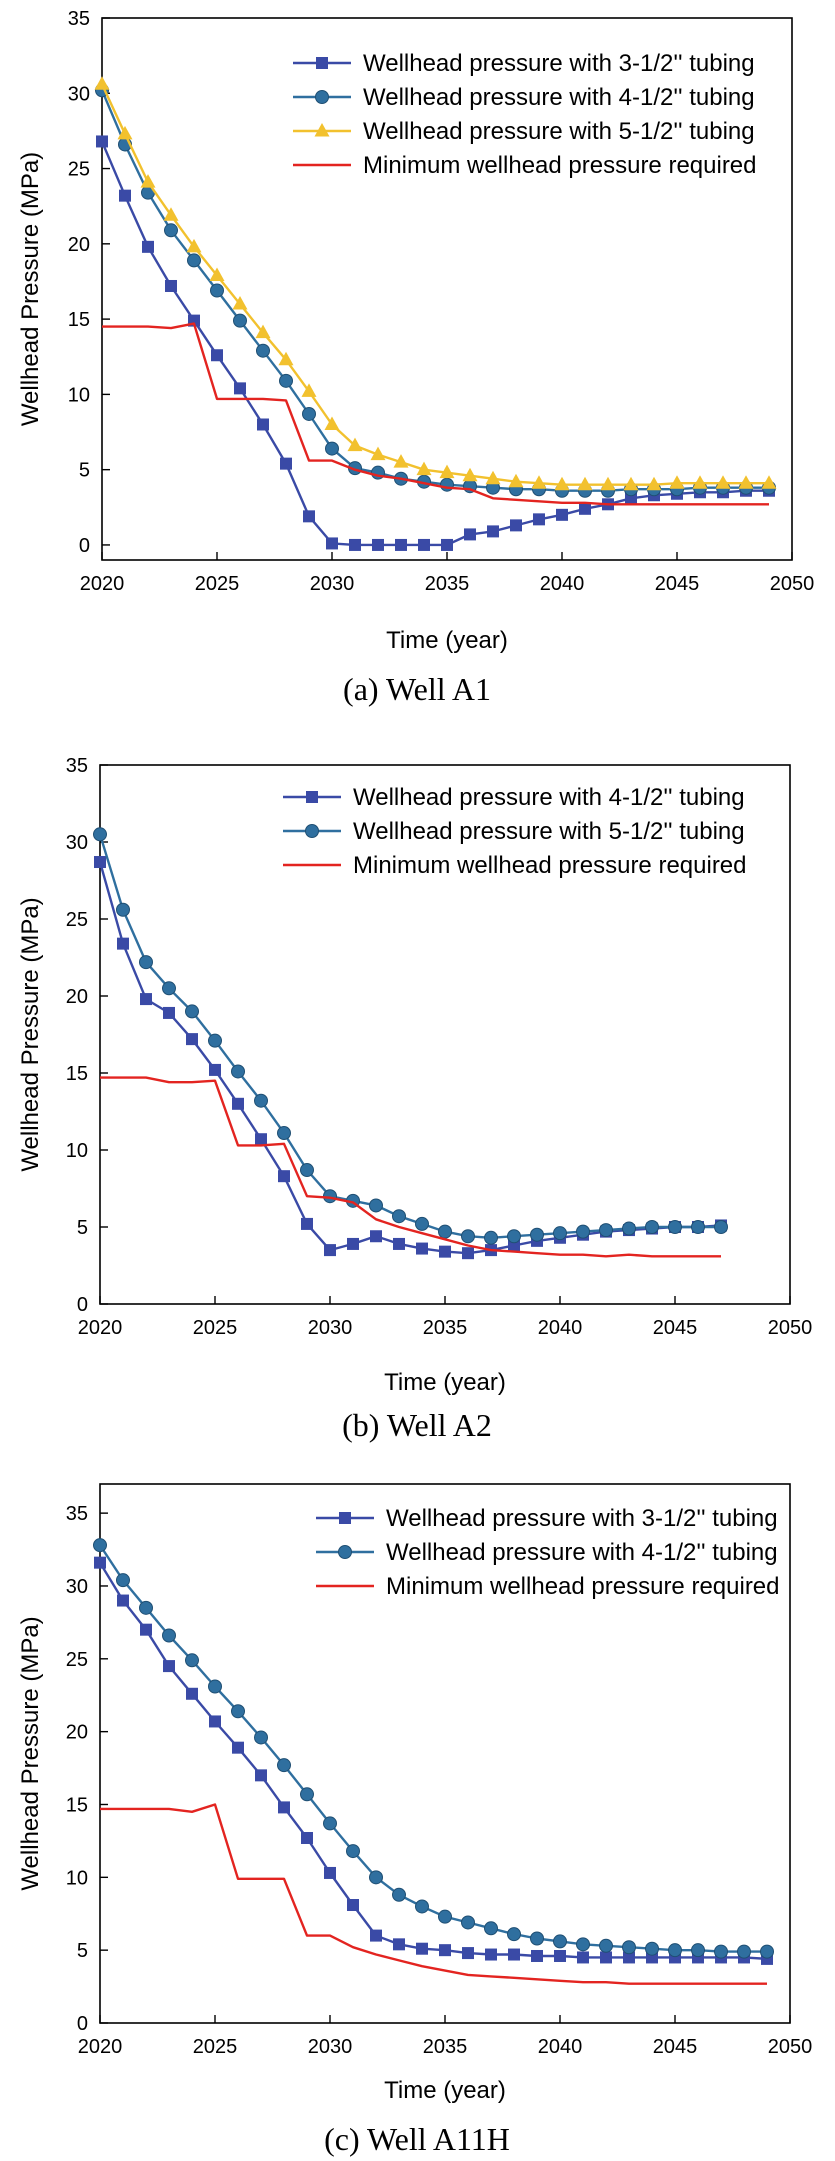  Describe the element at coordinates (445, 1382) in the screenshot. I see `x-axis-title-b: Time (year)` at that location.